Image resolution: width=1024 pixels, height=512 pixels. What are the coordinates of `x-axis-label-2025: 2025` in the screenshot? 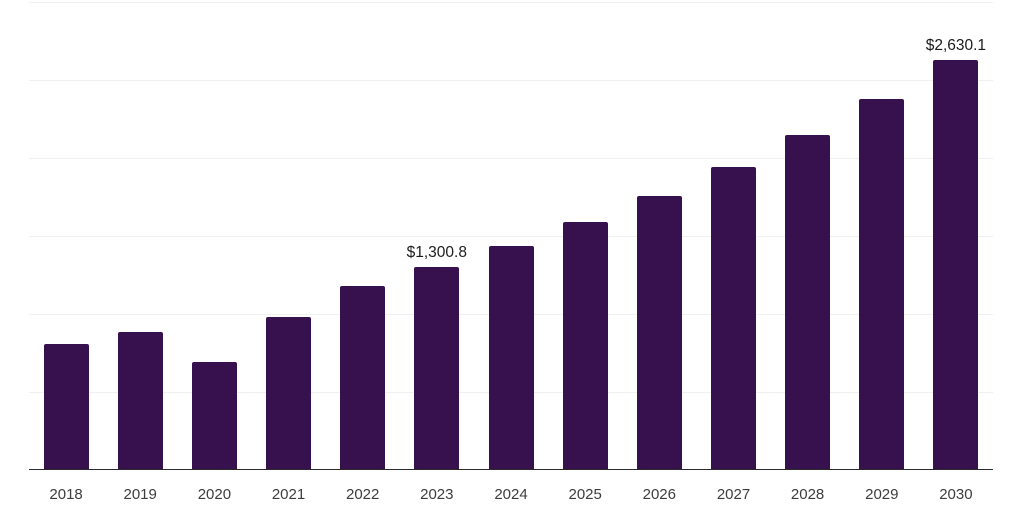 It's located at (585, 494).